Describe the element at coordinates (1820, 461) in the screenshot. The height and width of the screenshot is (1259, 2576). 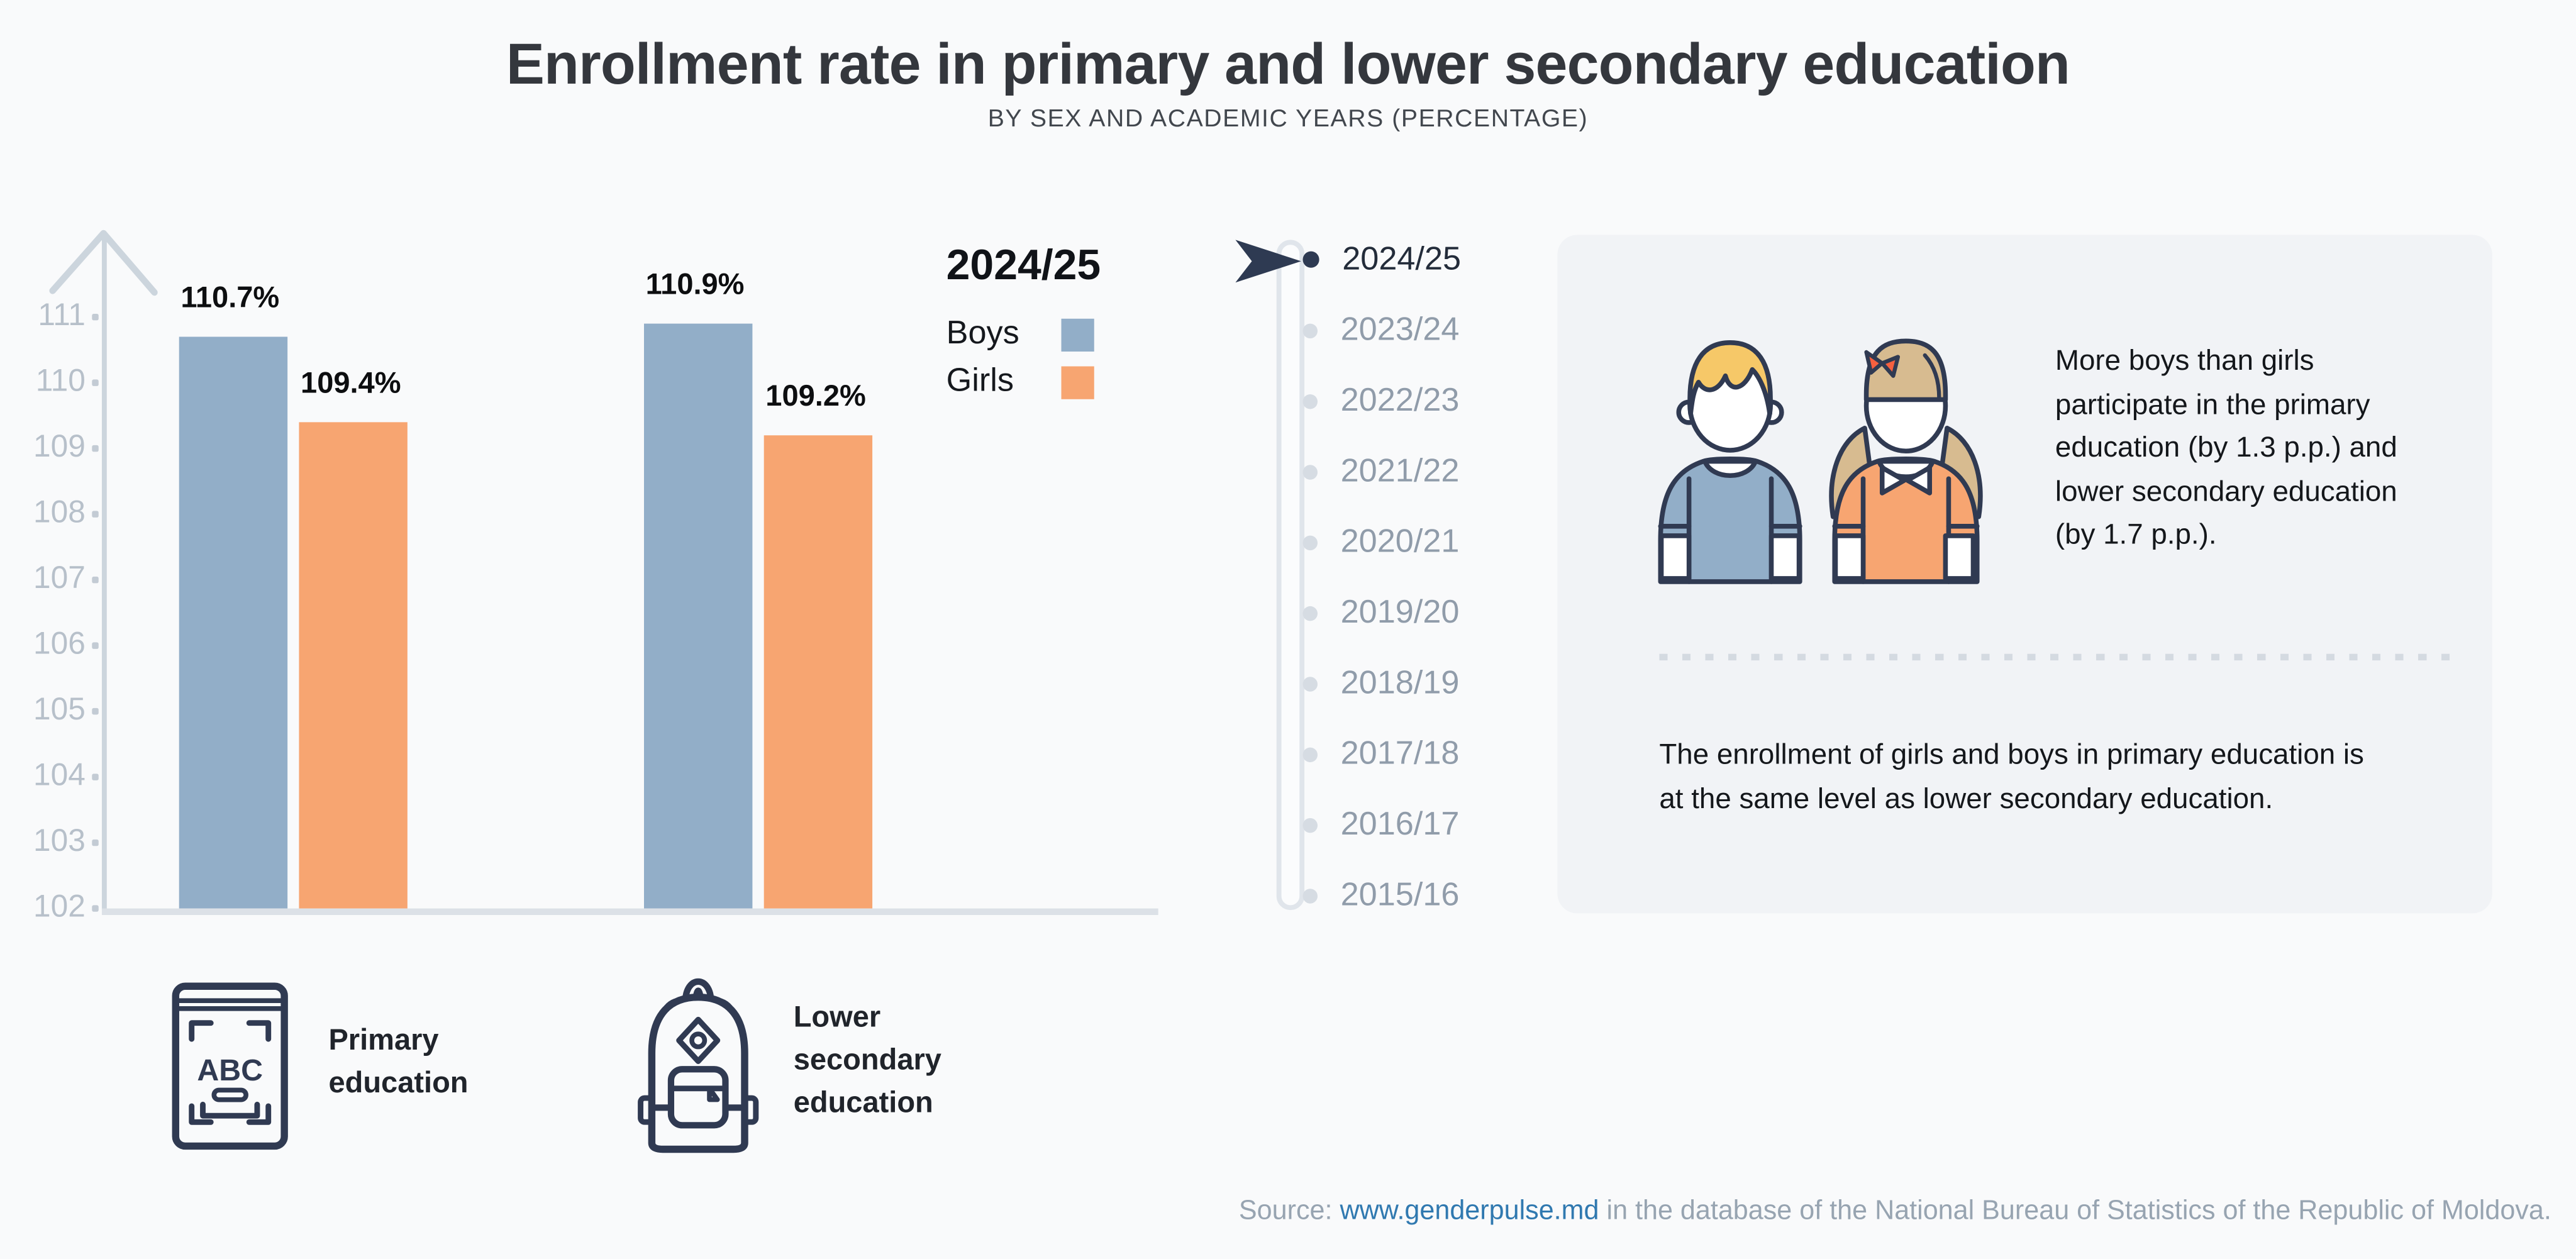
I see `boy-and-girl-icon` at that location.